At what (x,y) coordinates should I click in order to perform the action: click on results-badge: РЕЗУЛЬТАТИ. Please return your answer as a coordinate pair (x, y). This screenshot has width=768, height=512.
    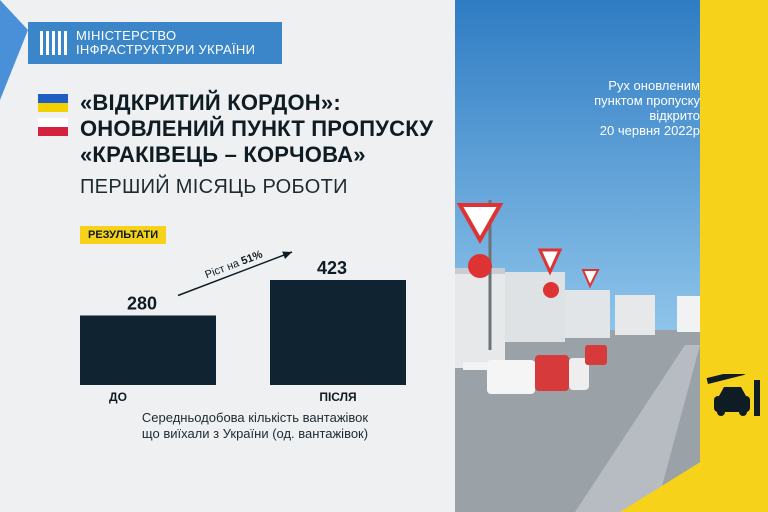
    Looking at the image, I should click on (123, 235).